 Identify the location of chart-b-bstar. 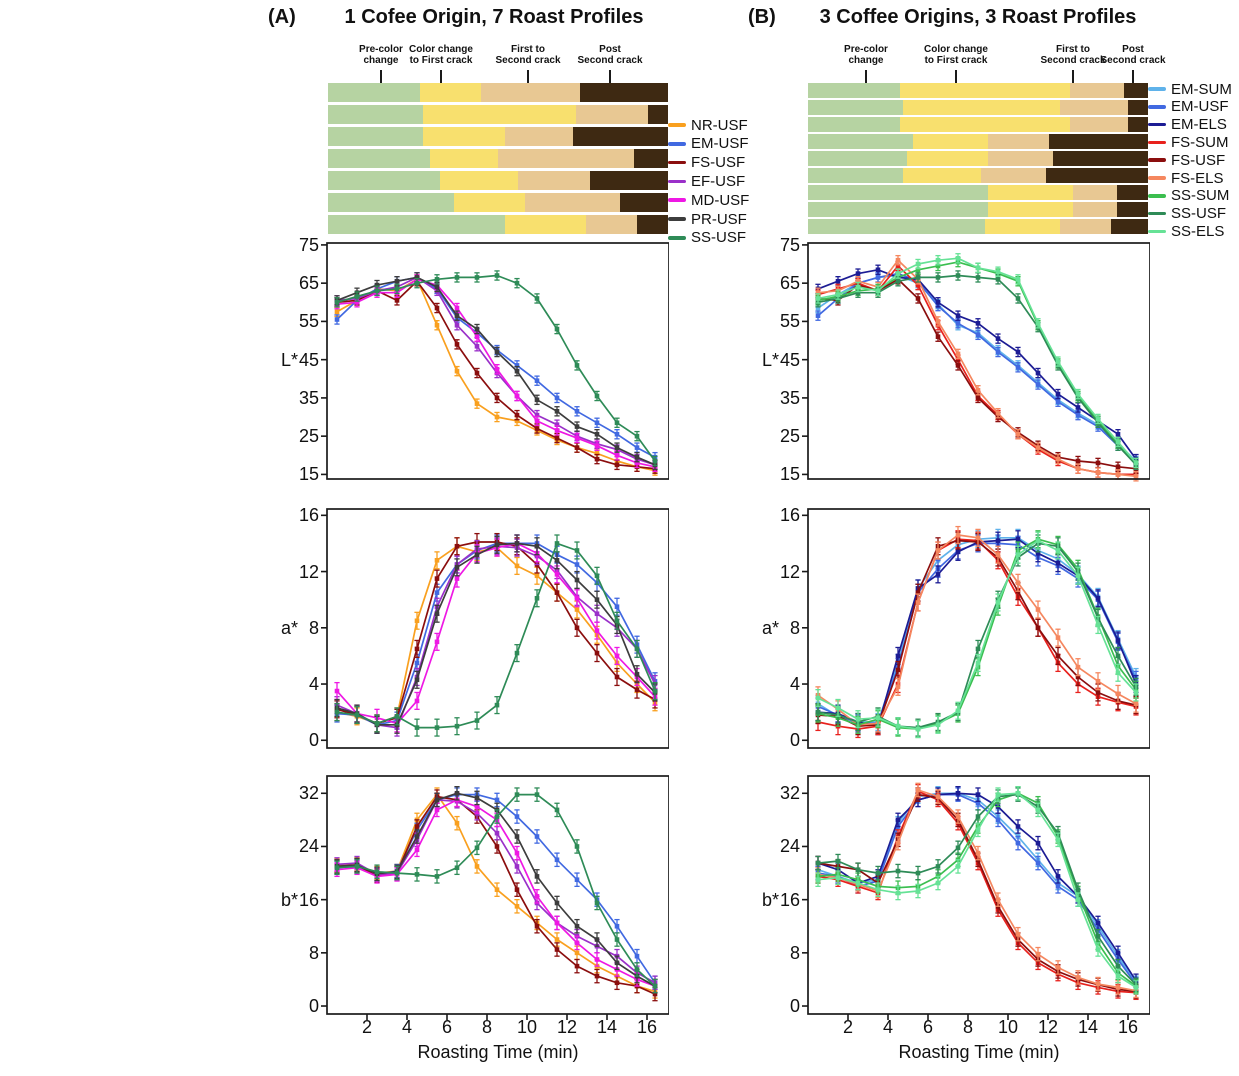
(975, 898).